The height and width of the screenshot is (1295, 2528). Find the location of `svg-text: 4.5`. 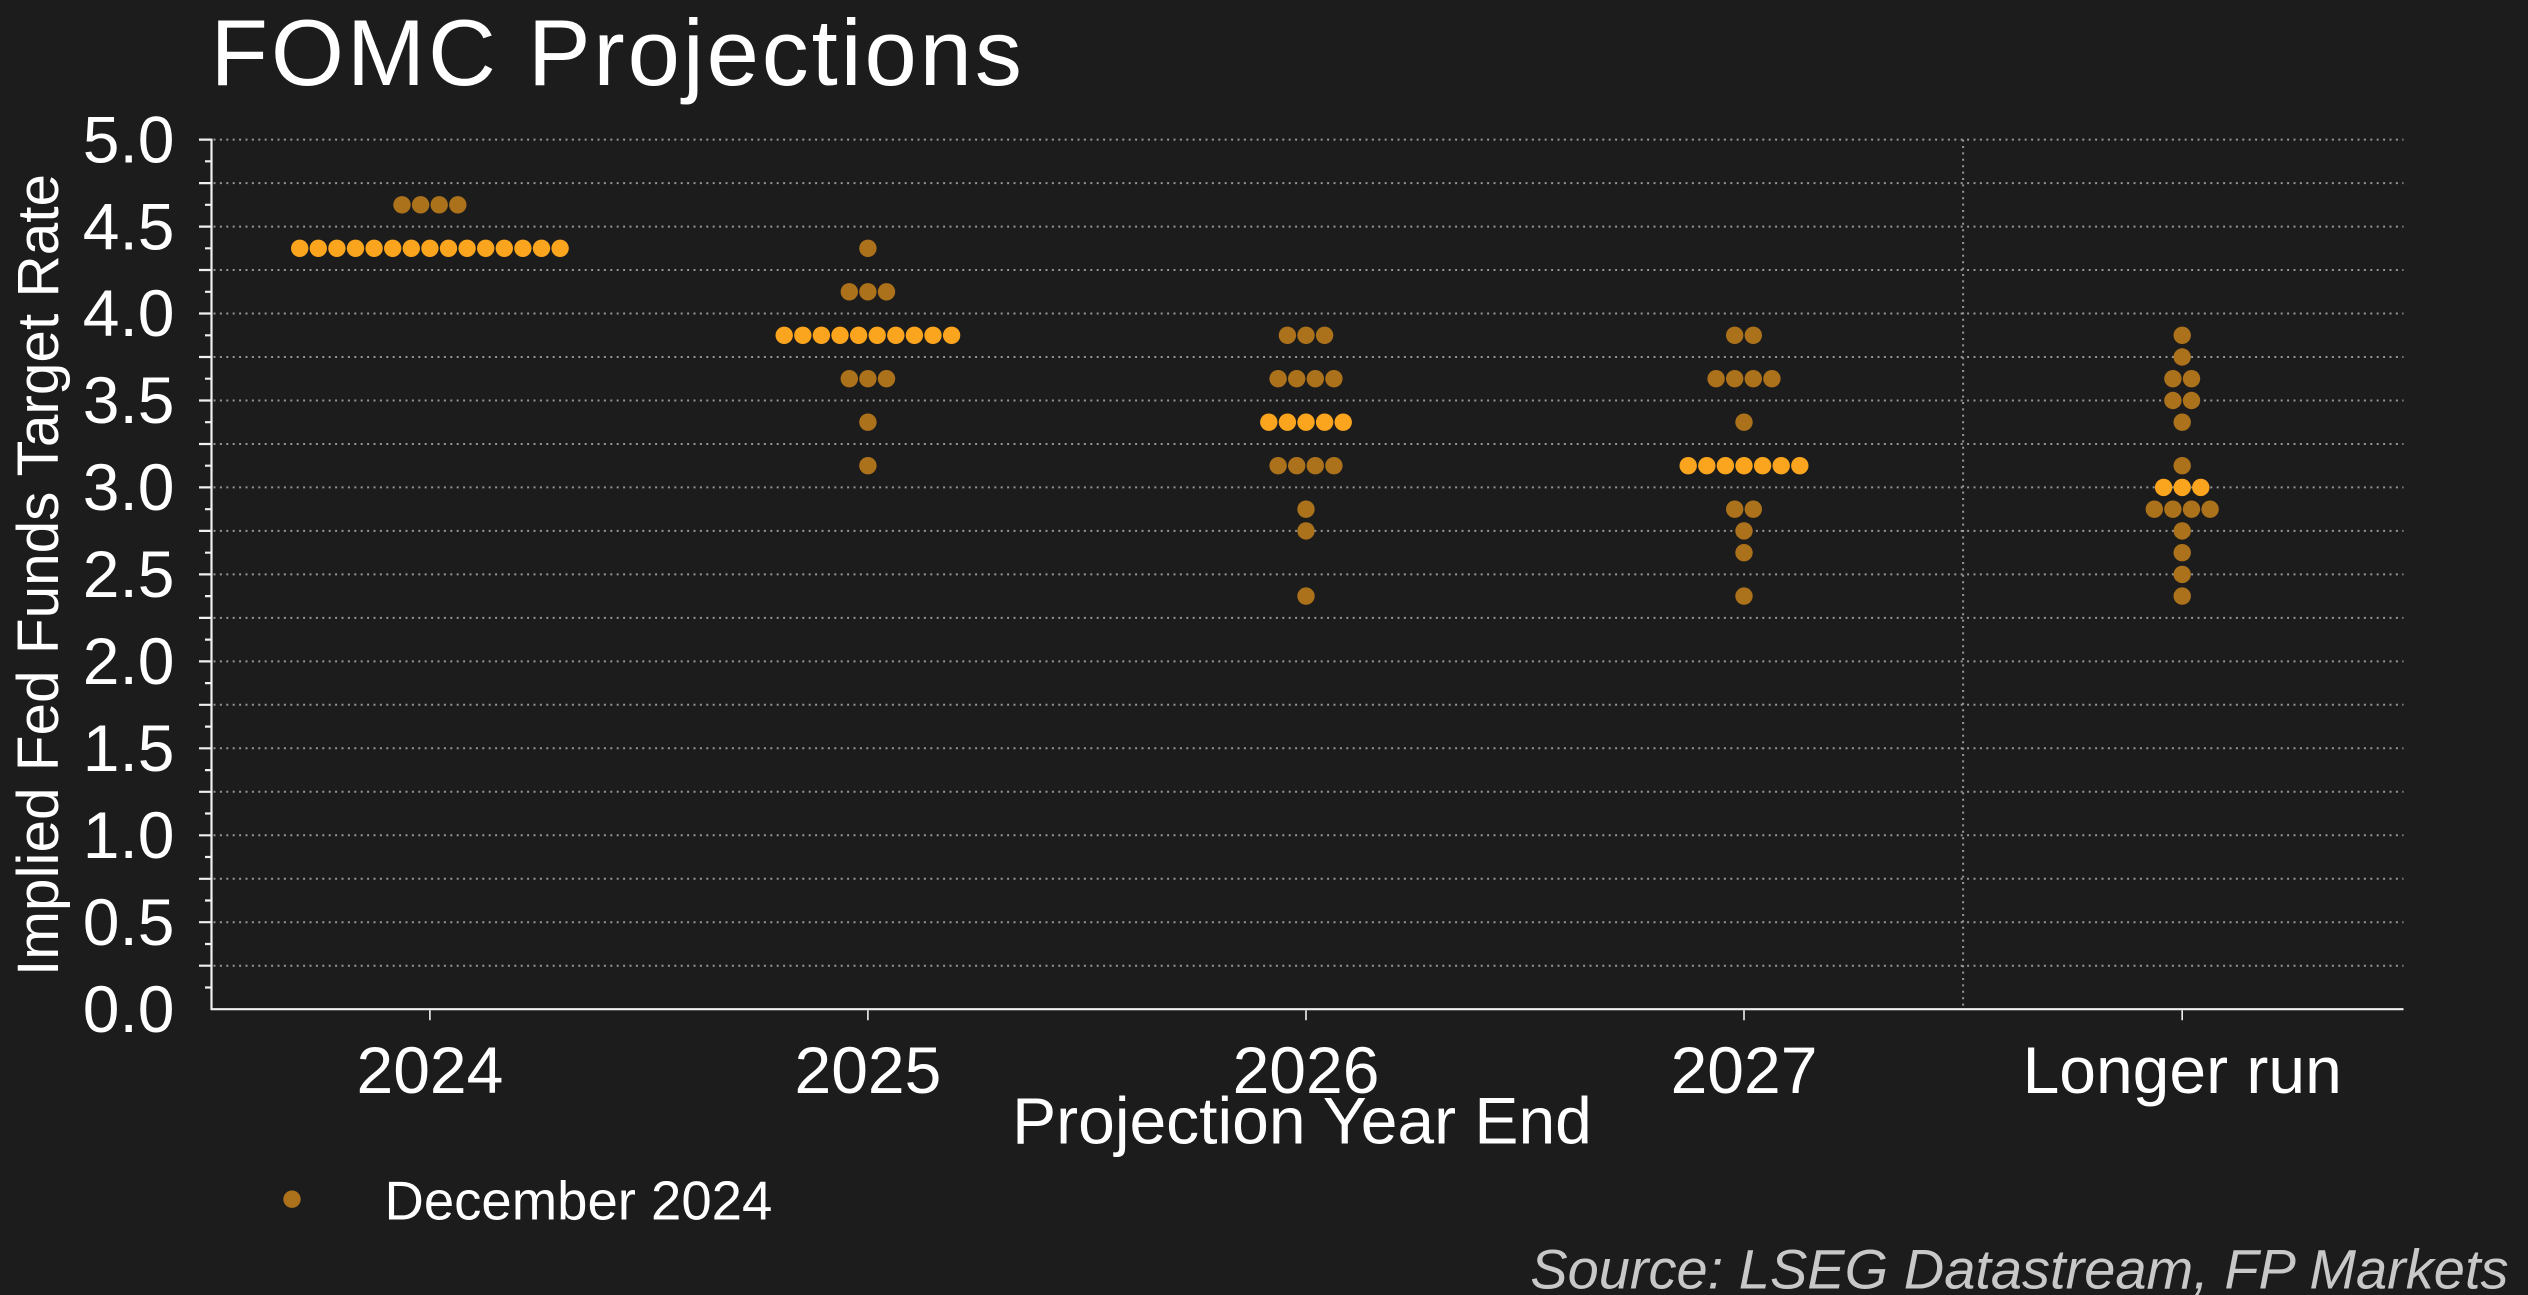

svg-text: 4.5 is located at coordinates (129, 226).